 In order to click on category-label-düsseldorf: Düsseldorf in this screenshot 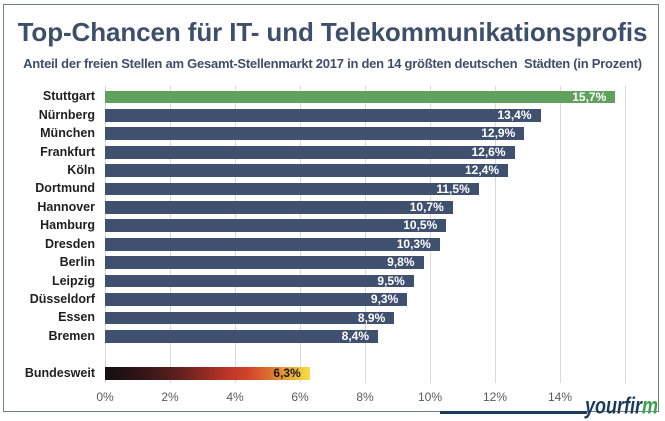, I will do `click(62, 298)`.